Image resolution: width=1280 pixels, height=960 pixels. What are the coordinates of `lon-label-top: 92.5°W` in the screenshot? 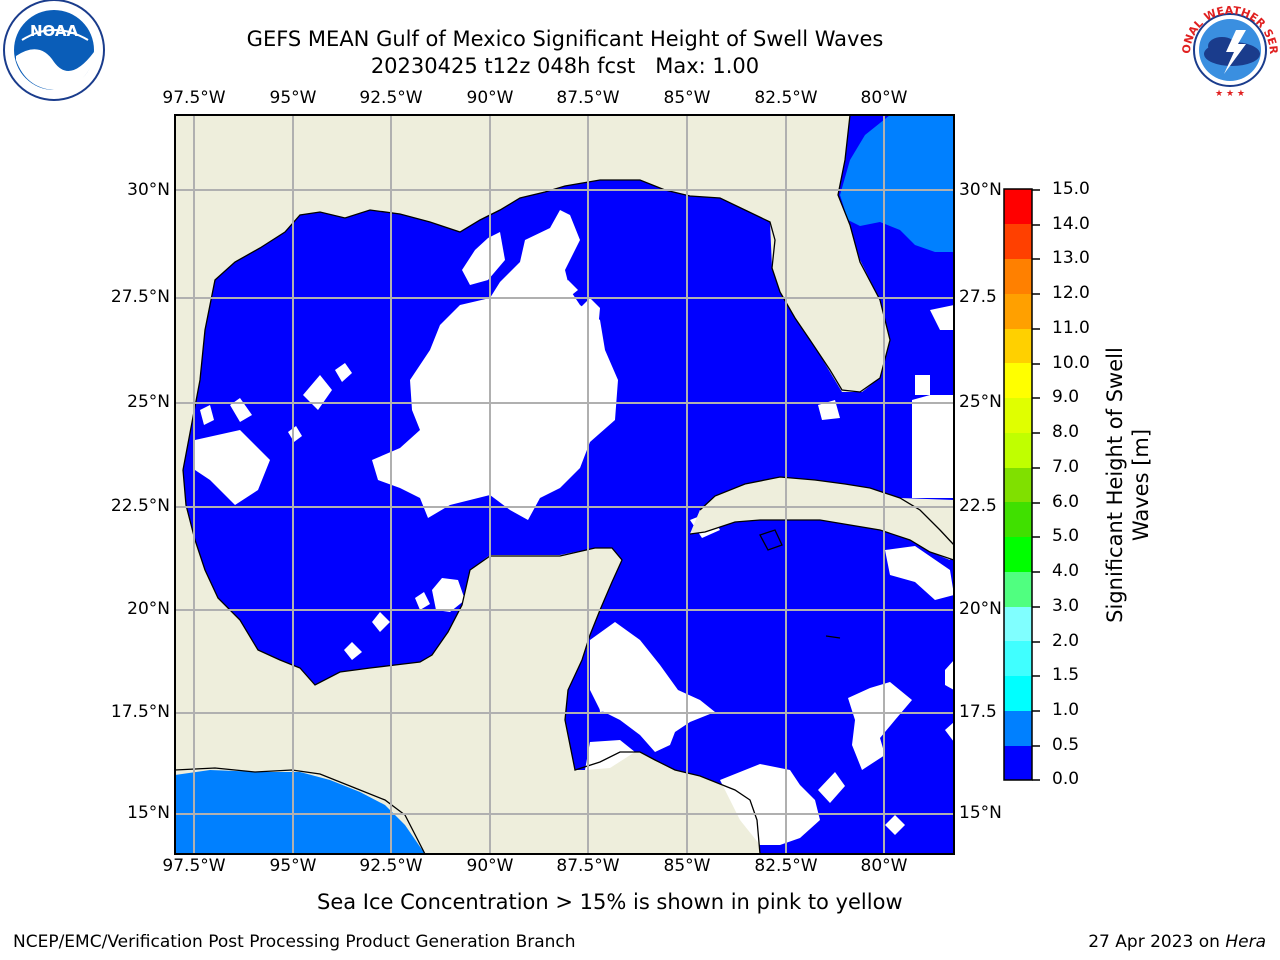 It's located at (391, 98).